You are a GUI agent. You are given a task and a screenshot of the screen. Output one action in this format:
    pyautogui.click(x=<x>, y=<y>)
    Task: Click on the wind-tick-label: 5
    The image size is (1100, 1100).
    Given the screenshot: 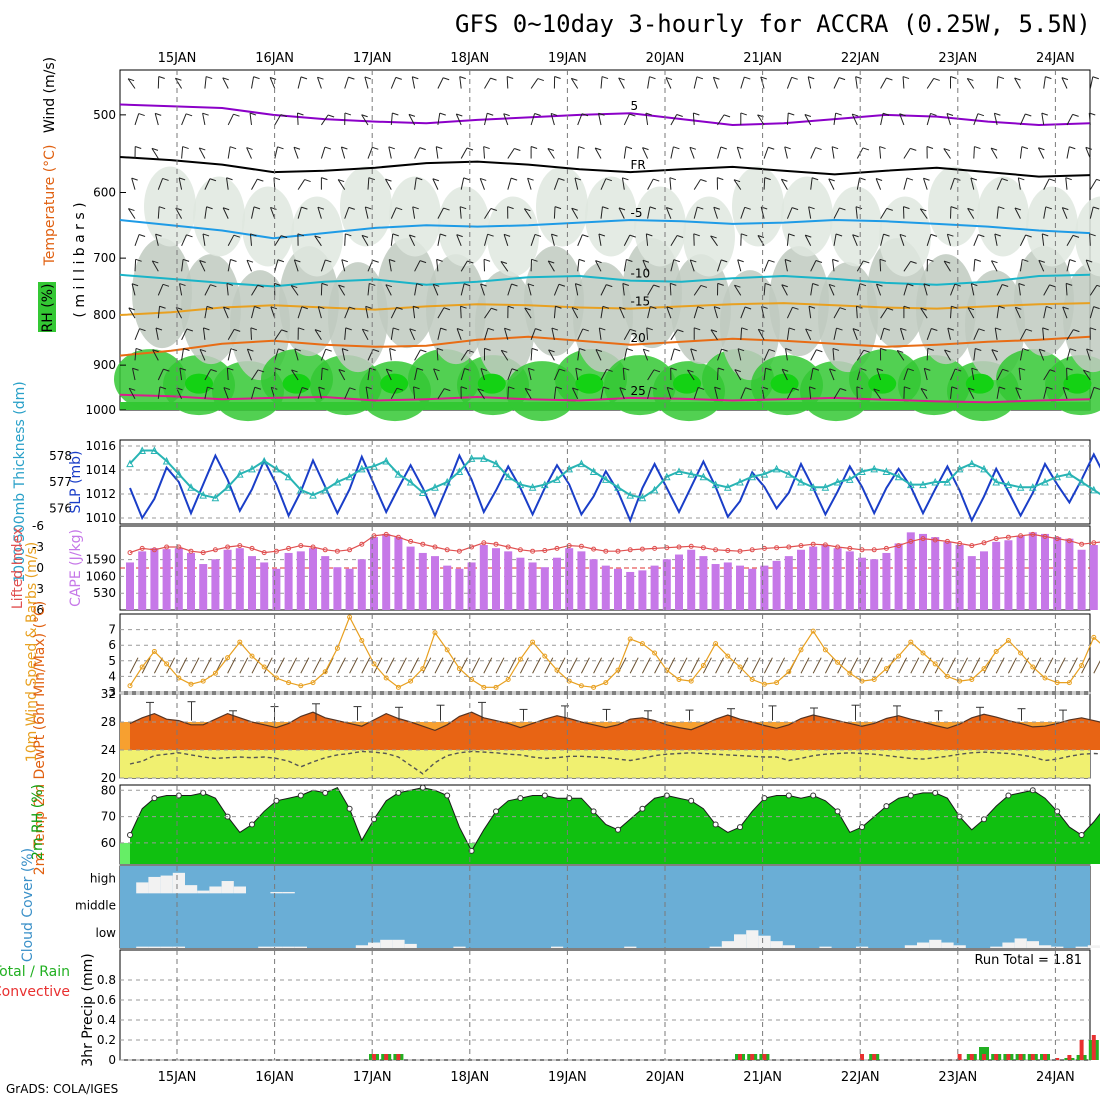 What is the action you would take?
    pyautogui.click(x=112, y=661)
    